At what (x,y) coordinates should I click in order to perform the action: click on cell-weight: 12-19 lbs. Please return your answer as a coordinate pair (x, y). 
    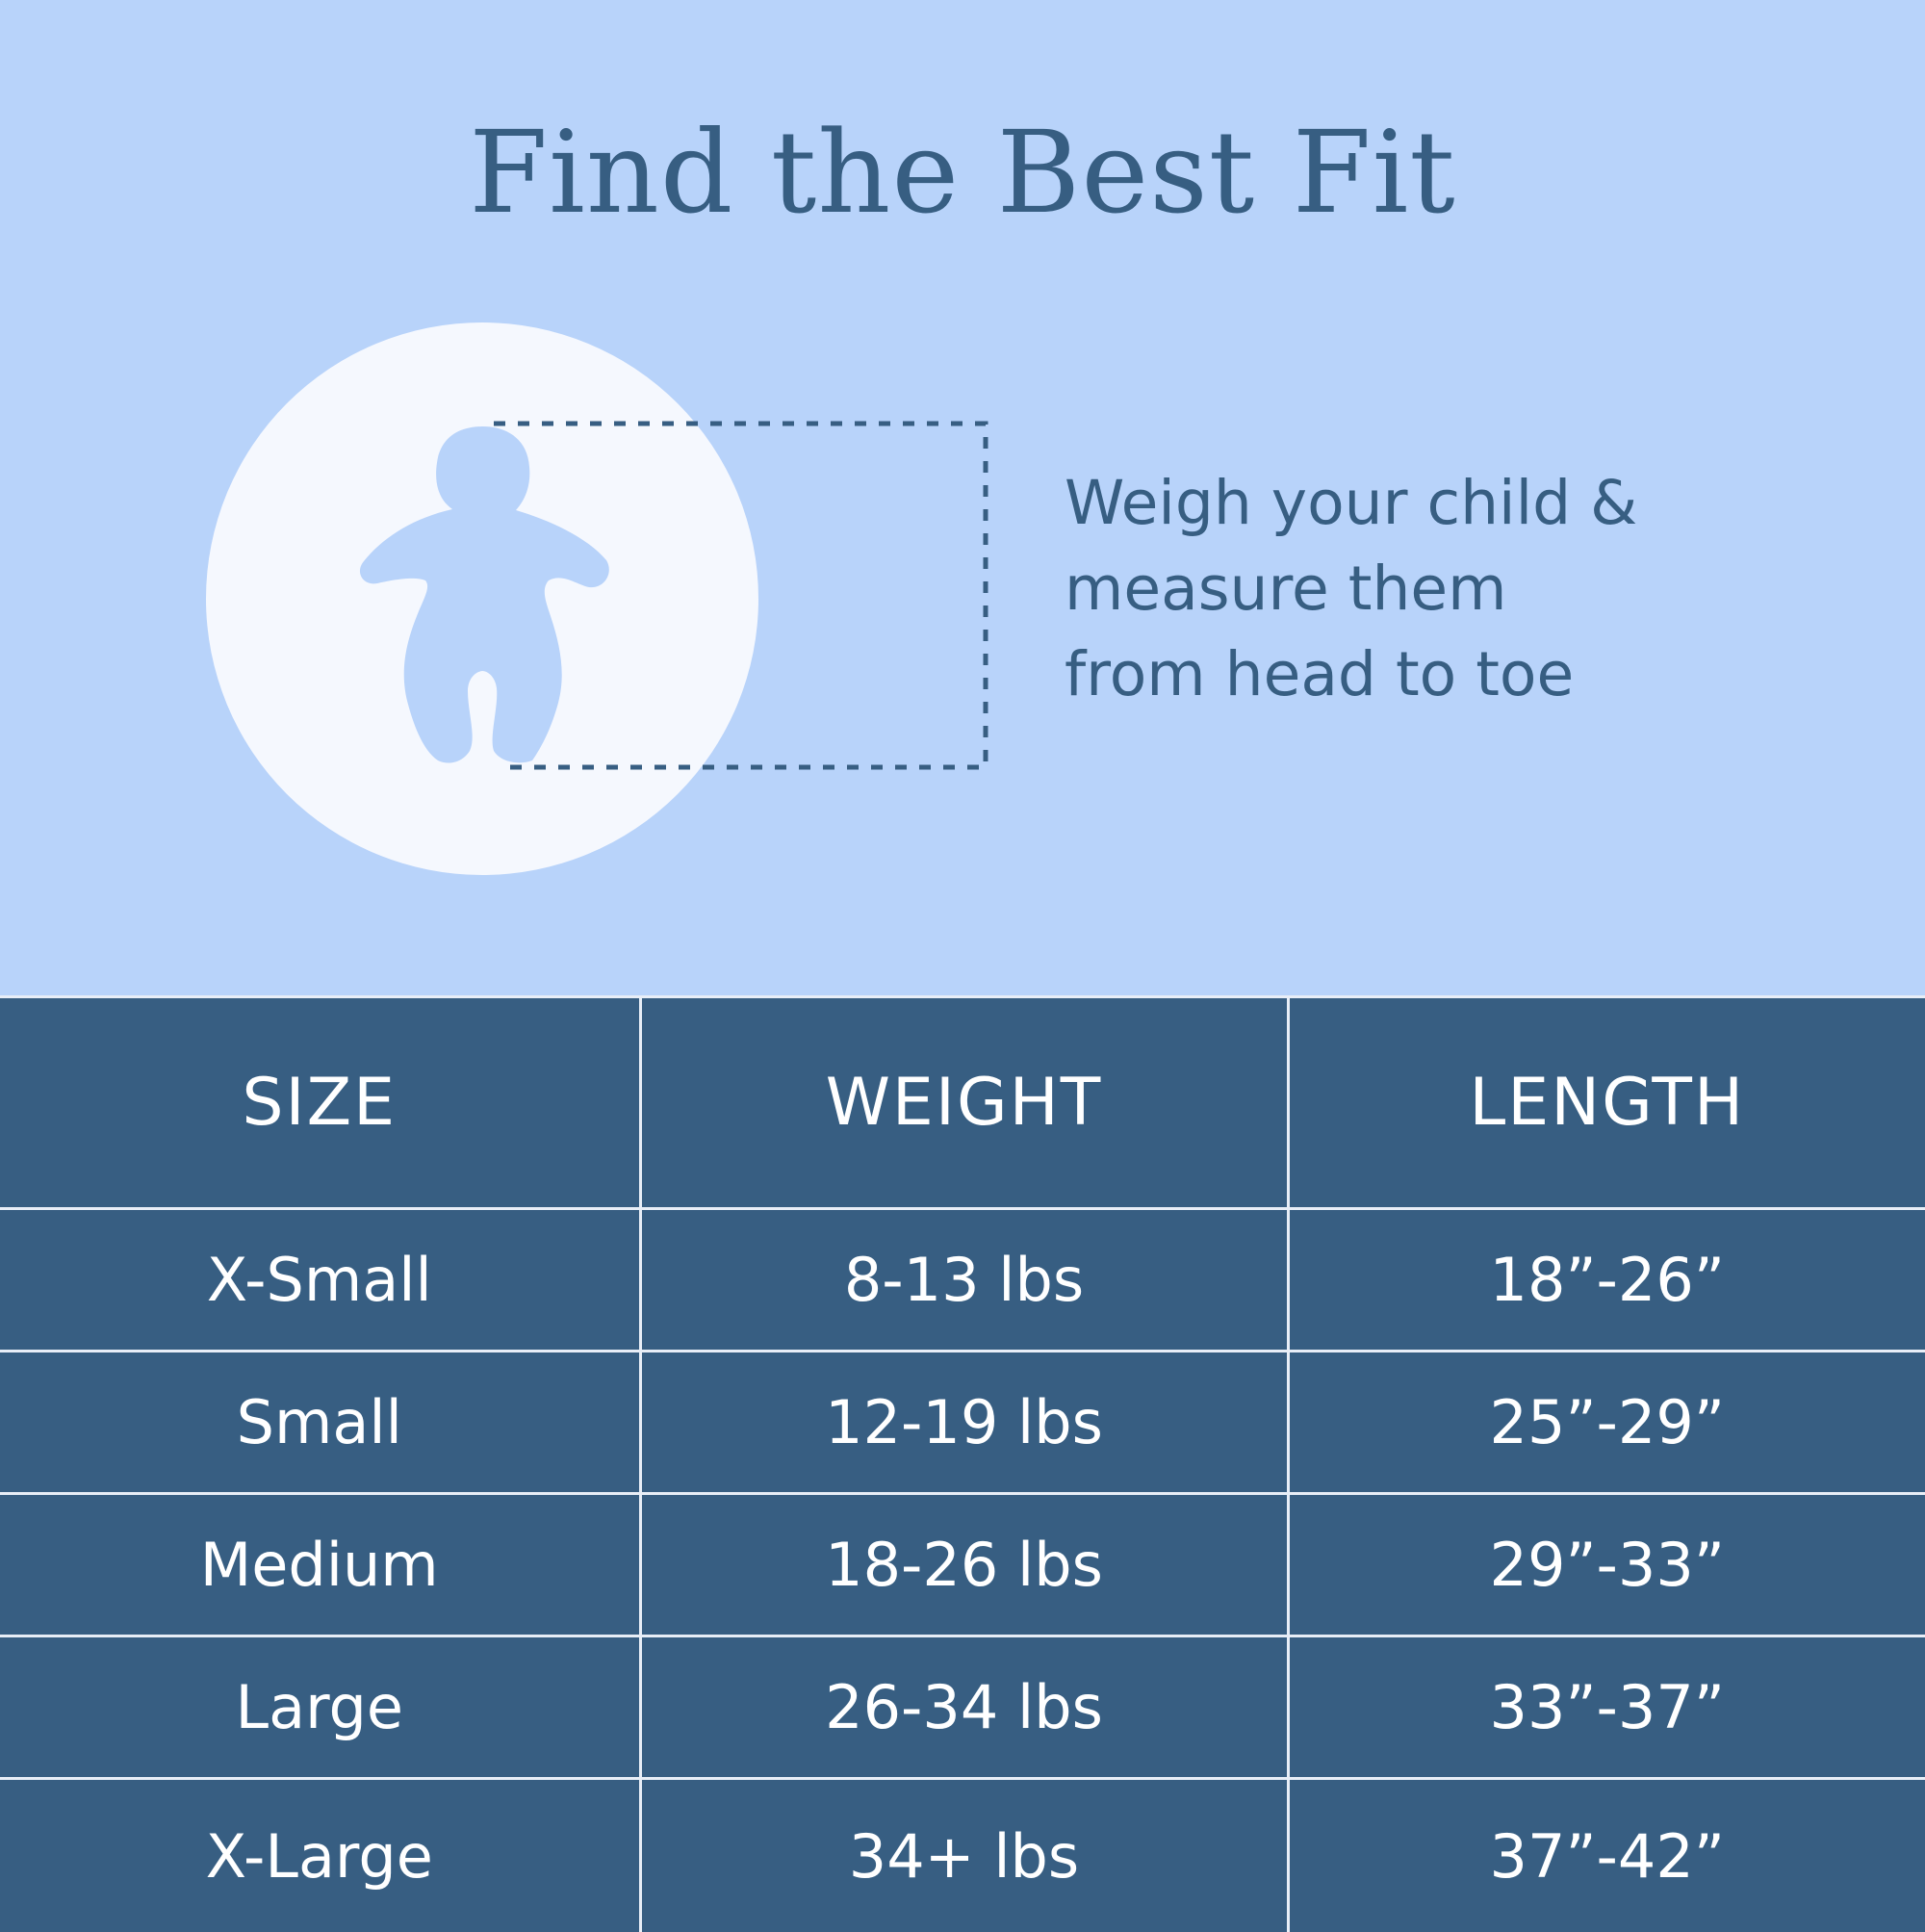
    Looking at the image, I should click on (964, 1423).